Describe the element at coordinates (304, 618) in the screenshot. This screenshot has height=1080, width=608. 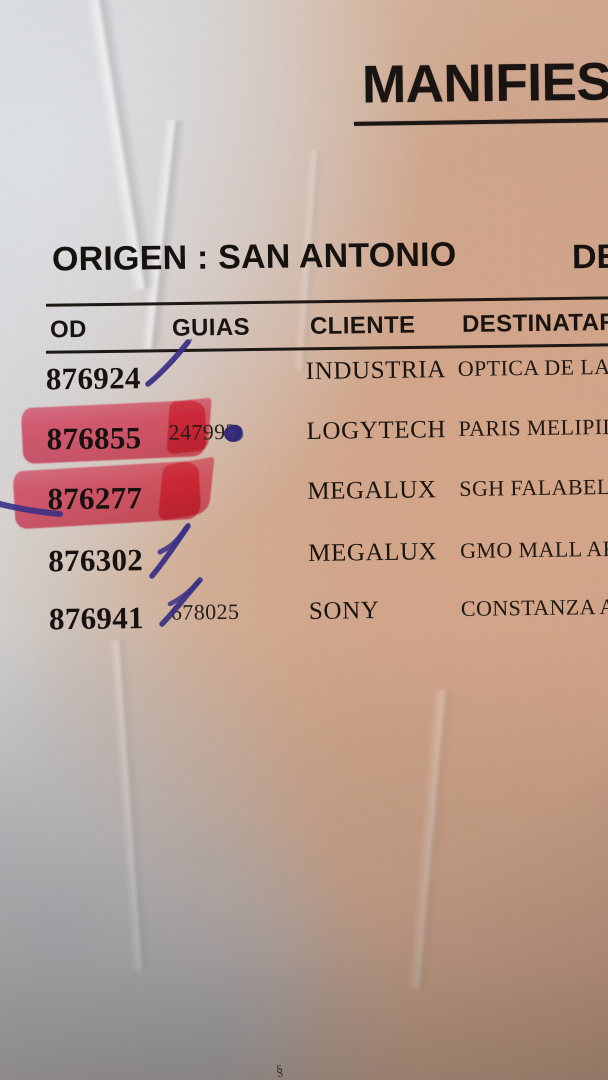
I see `table-row: 876941 678025 SONY CONSTANZA AS` at that location.